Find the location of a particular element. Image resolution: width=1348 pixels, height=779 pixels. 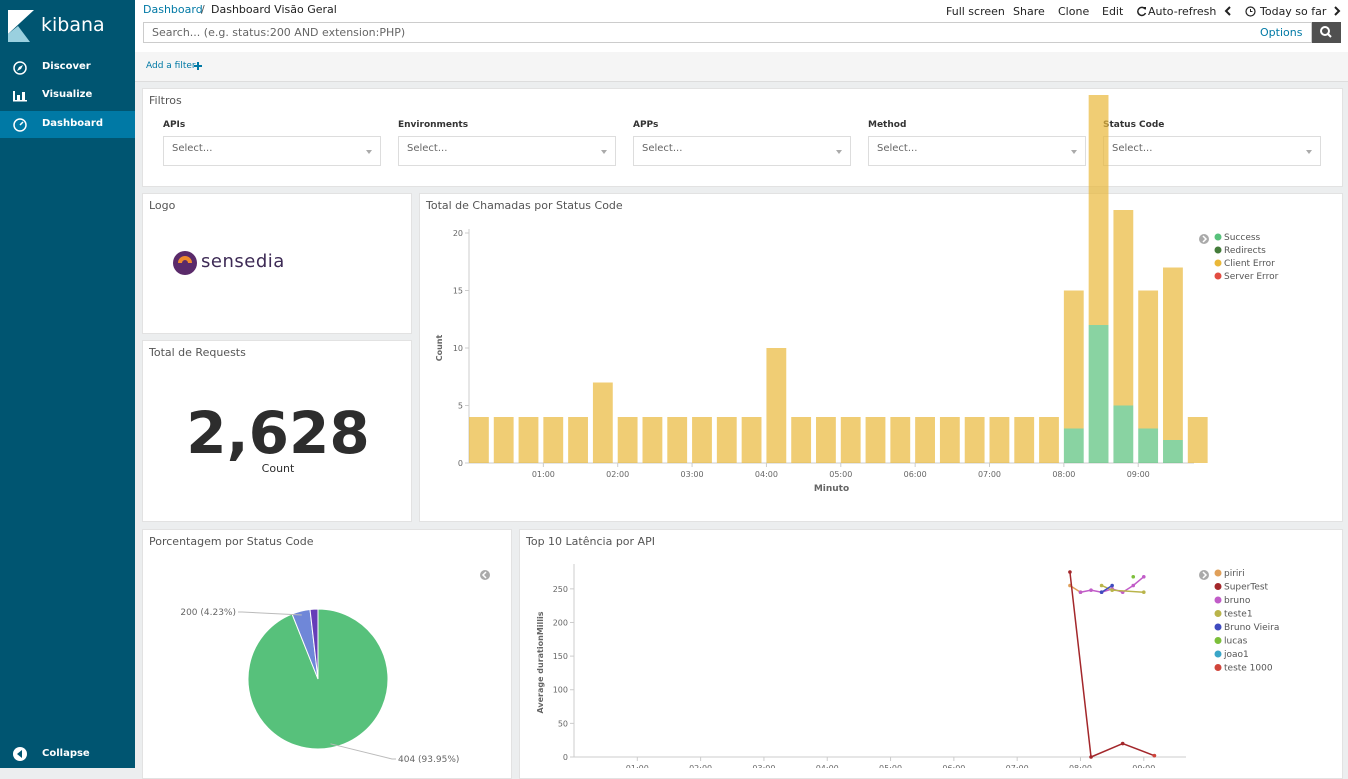

collapse-icon is located at coordinates (20, 754).